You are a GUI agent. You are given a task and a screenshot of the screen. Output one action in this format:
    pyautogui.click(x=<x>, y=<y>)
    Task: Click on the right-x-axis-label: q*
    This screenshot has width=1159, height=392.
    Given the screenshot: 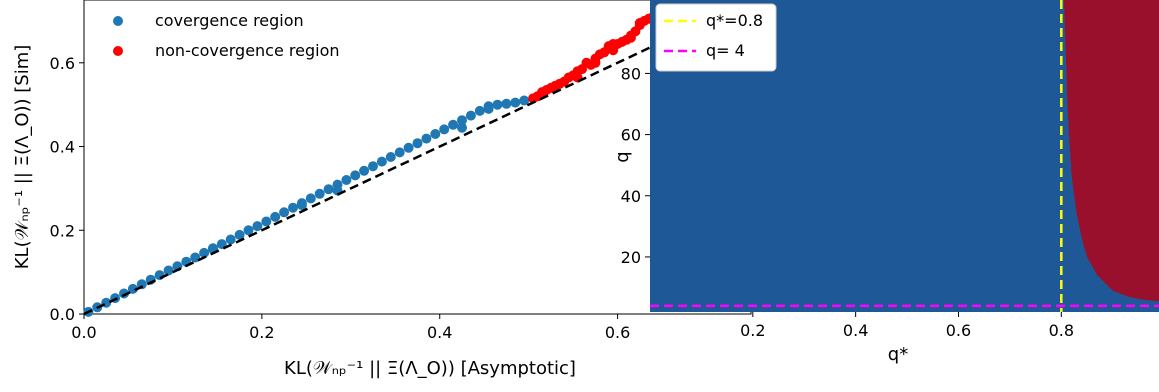 What is the action you would take?
    pyautogui.click(x=898, y=354)
    